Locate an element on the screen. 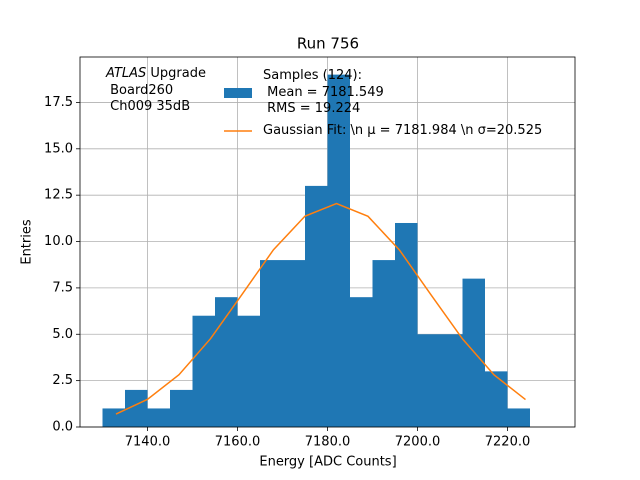 The image size is (640, 480). x-tick-label: 7160.0 is located at coordinates (238, 442).